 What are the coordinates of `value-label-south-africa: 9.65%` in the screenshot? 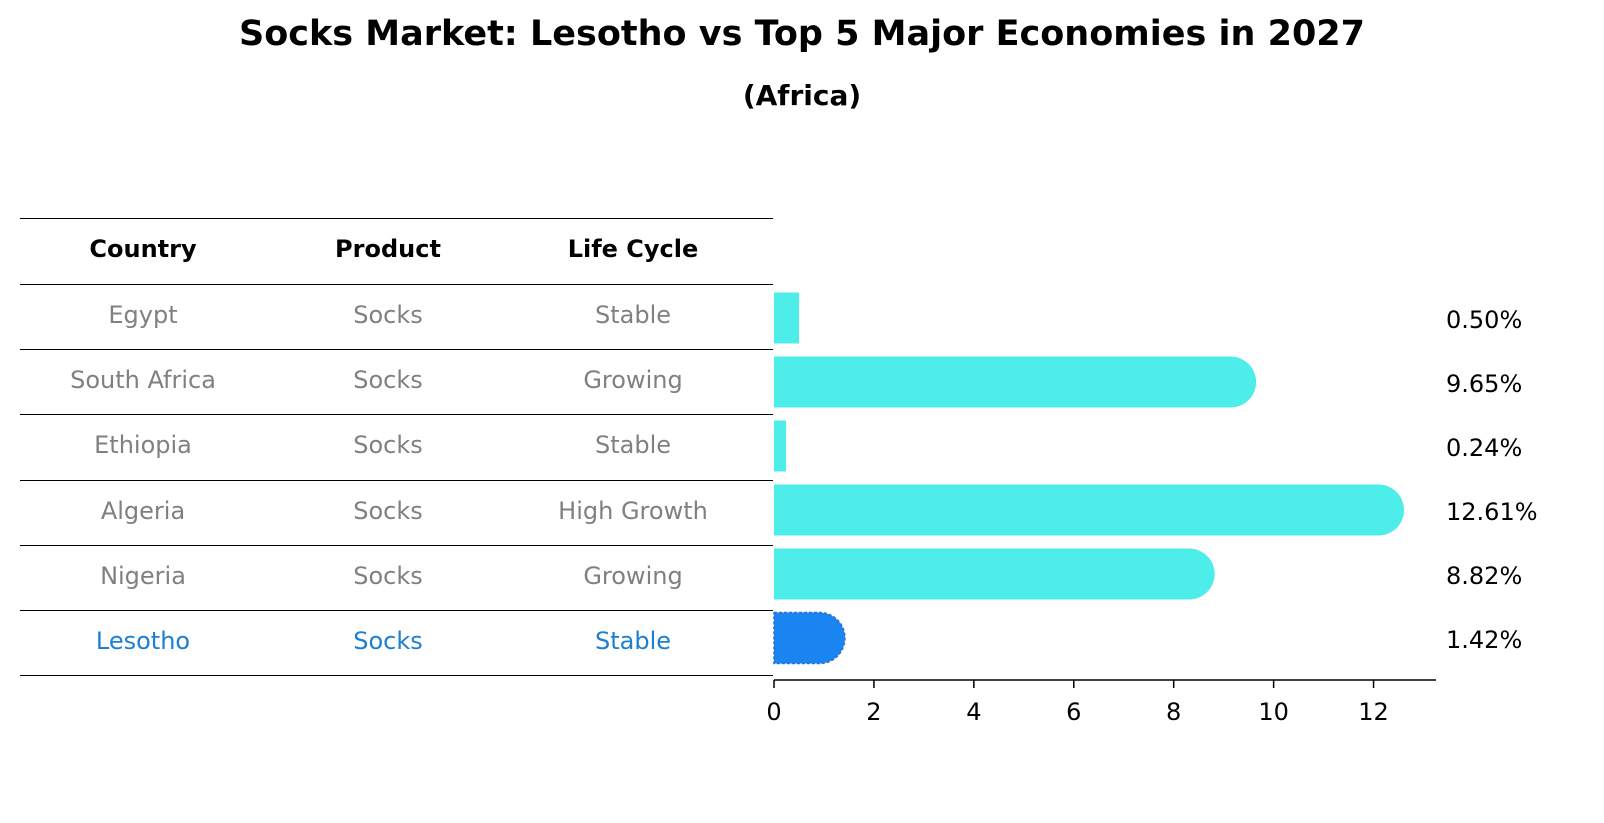 It's located at (1484, 384).